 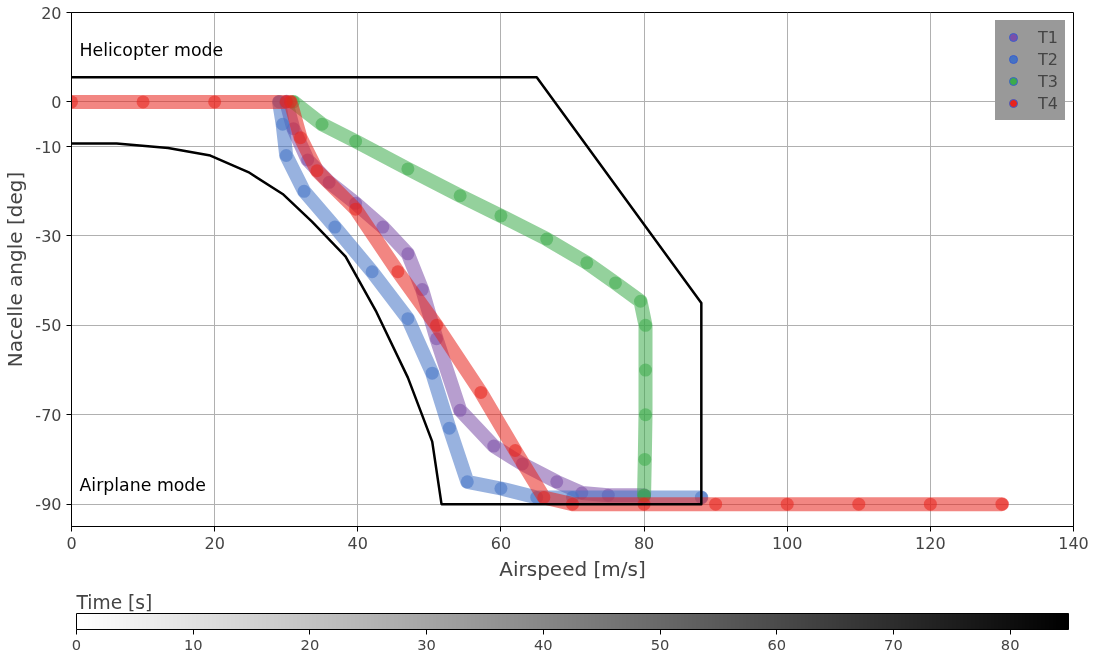 I want to click on annotation: Helicopter mode, so click(x=151, y=49).